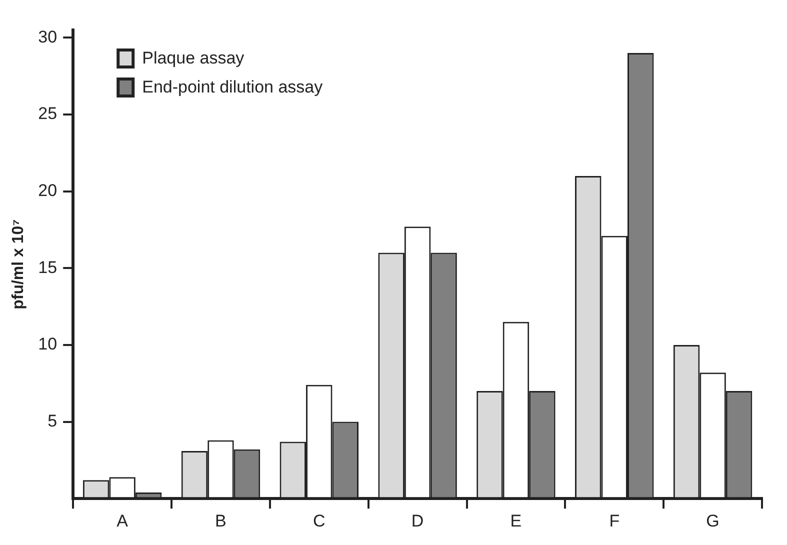 Image resolution: width=787 pixels, height=545 pixels. I want to click on y-tick-label: 25, so click(48, 114).